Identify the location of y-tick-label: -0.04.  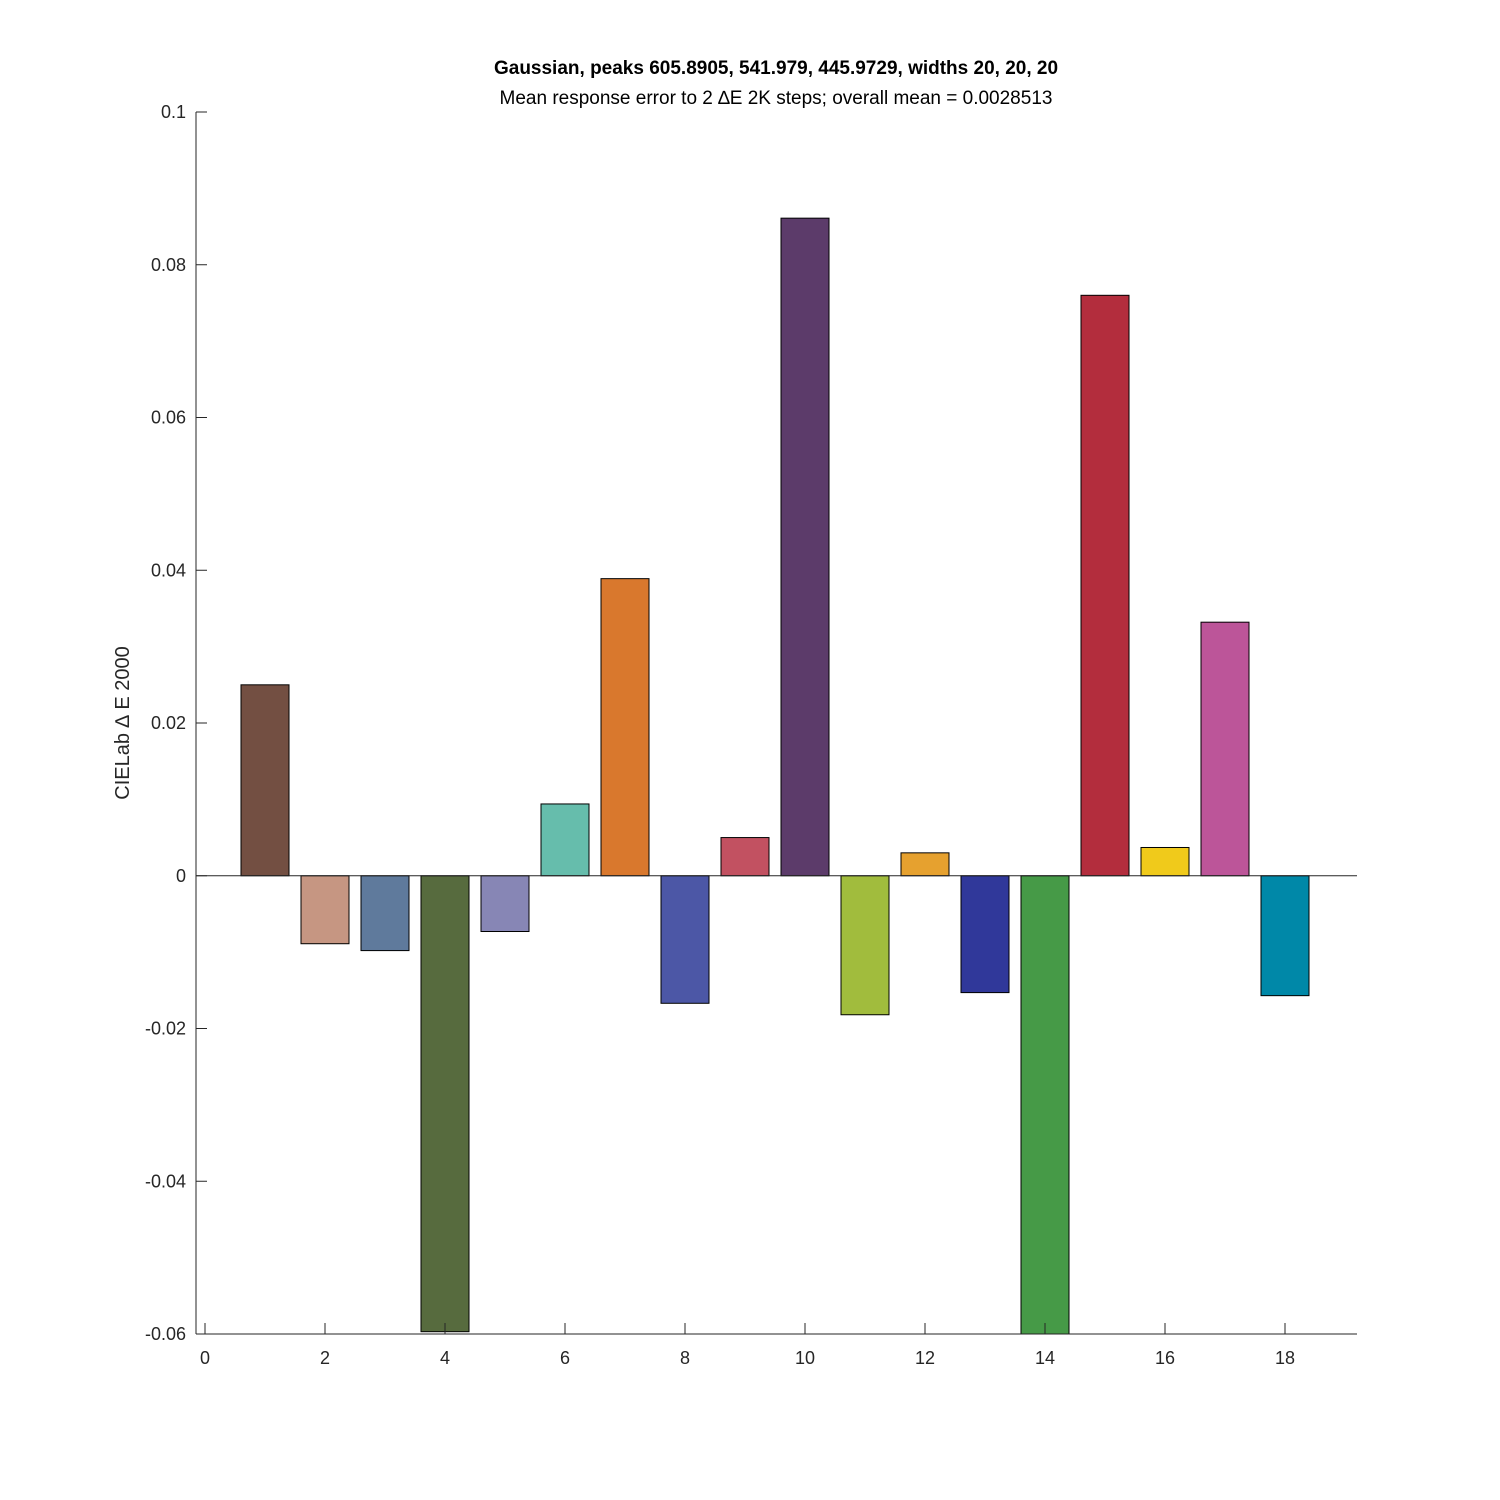
(165, 1181).